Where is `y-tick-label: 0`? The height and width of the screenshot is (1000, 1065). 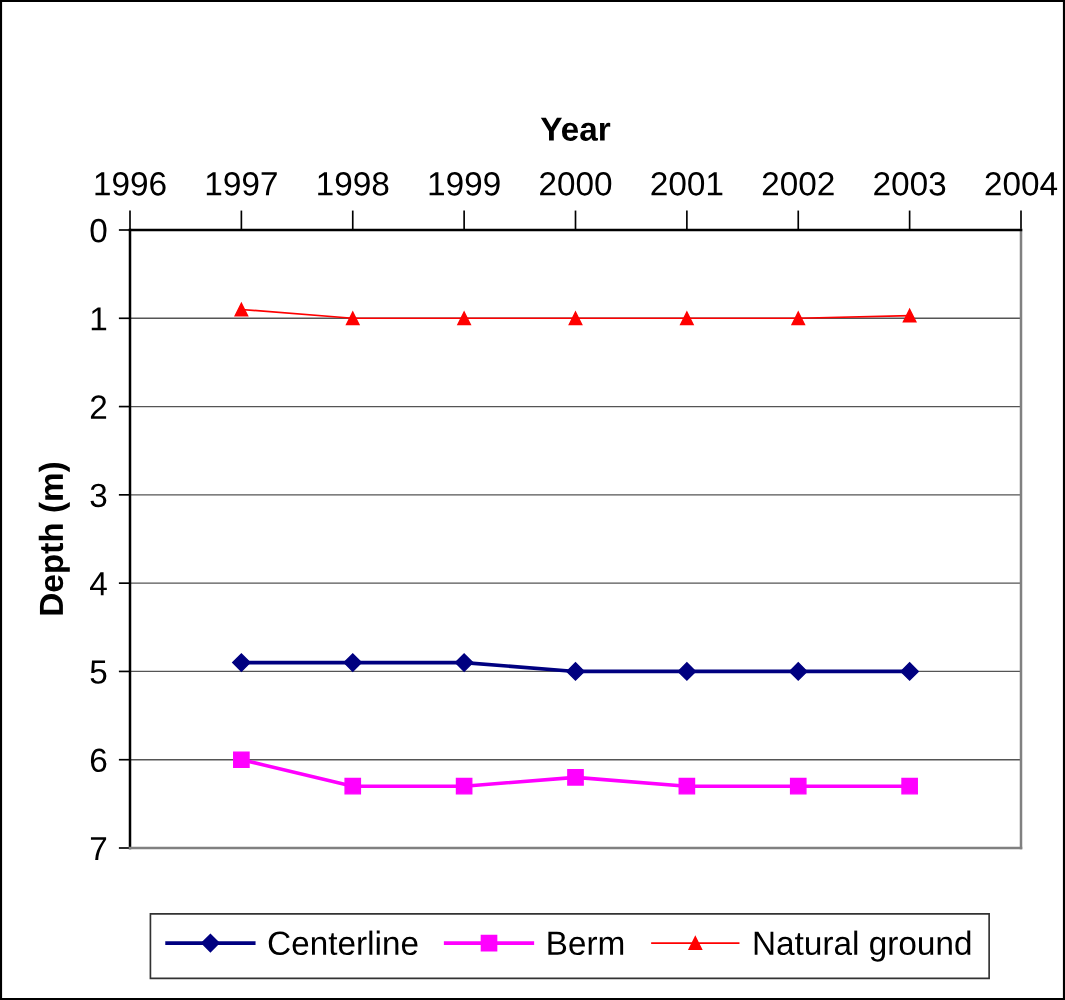
y-tick-label: 0 is located at coordinates (98, 230).